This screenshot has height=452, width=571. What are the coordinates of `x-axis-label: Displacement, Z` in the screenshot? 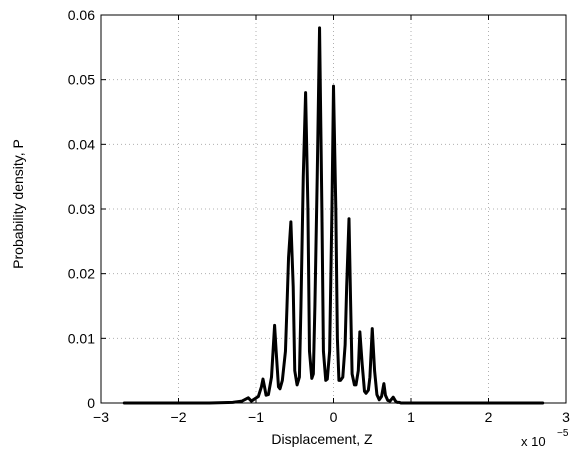 It's located at (322, 439).